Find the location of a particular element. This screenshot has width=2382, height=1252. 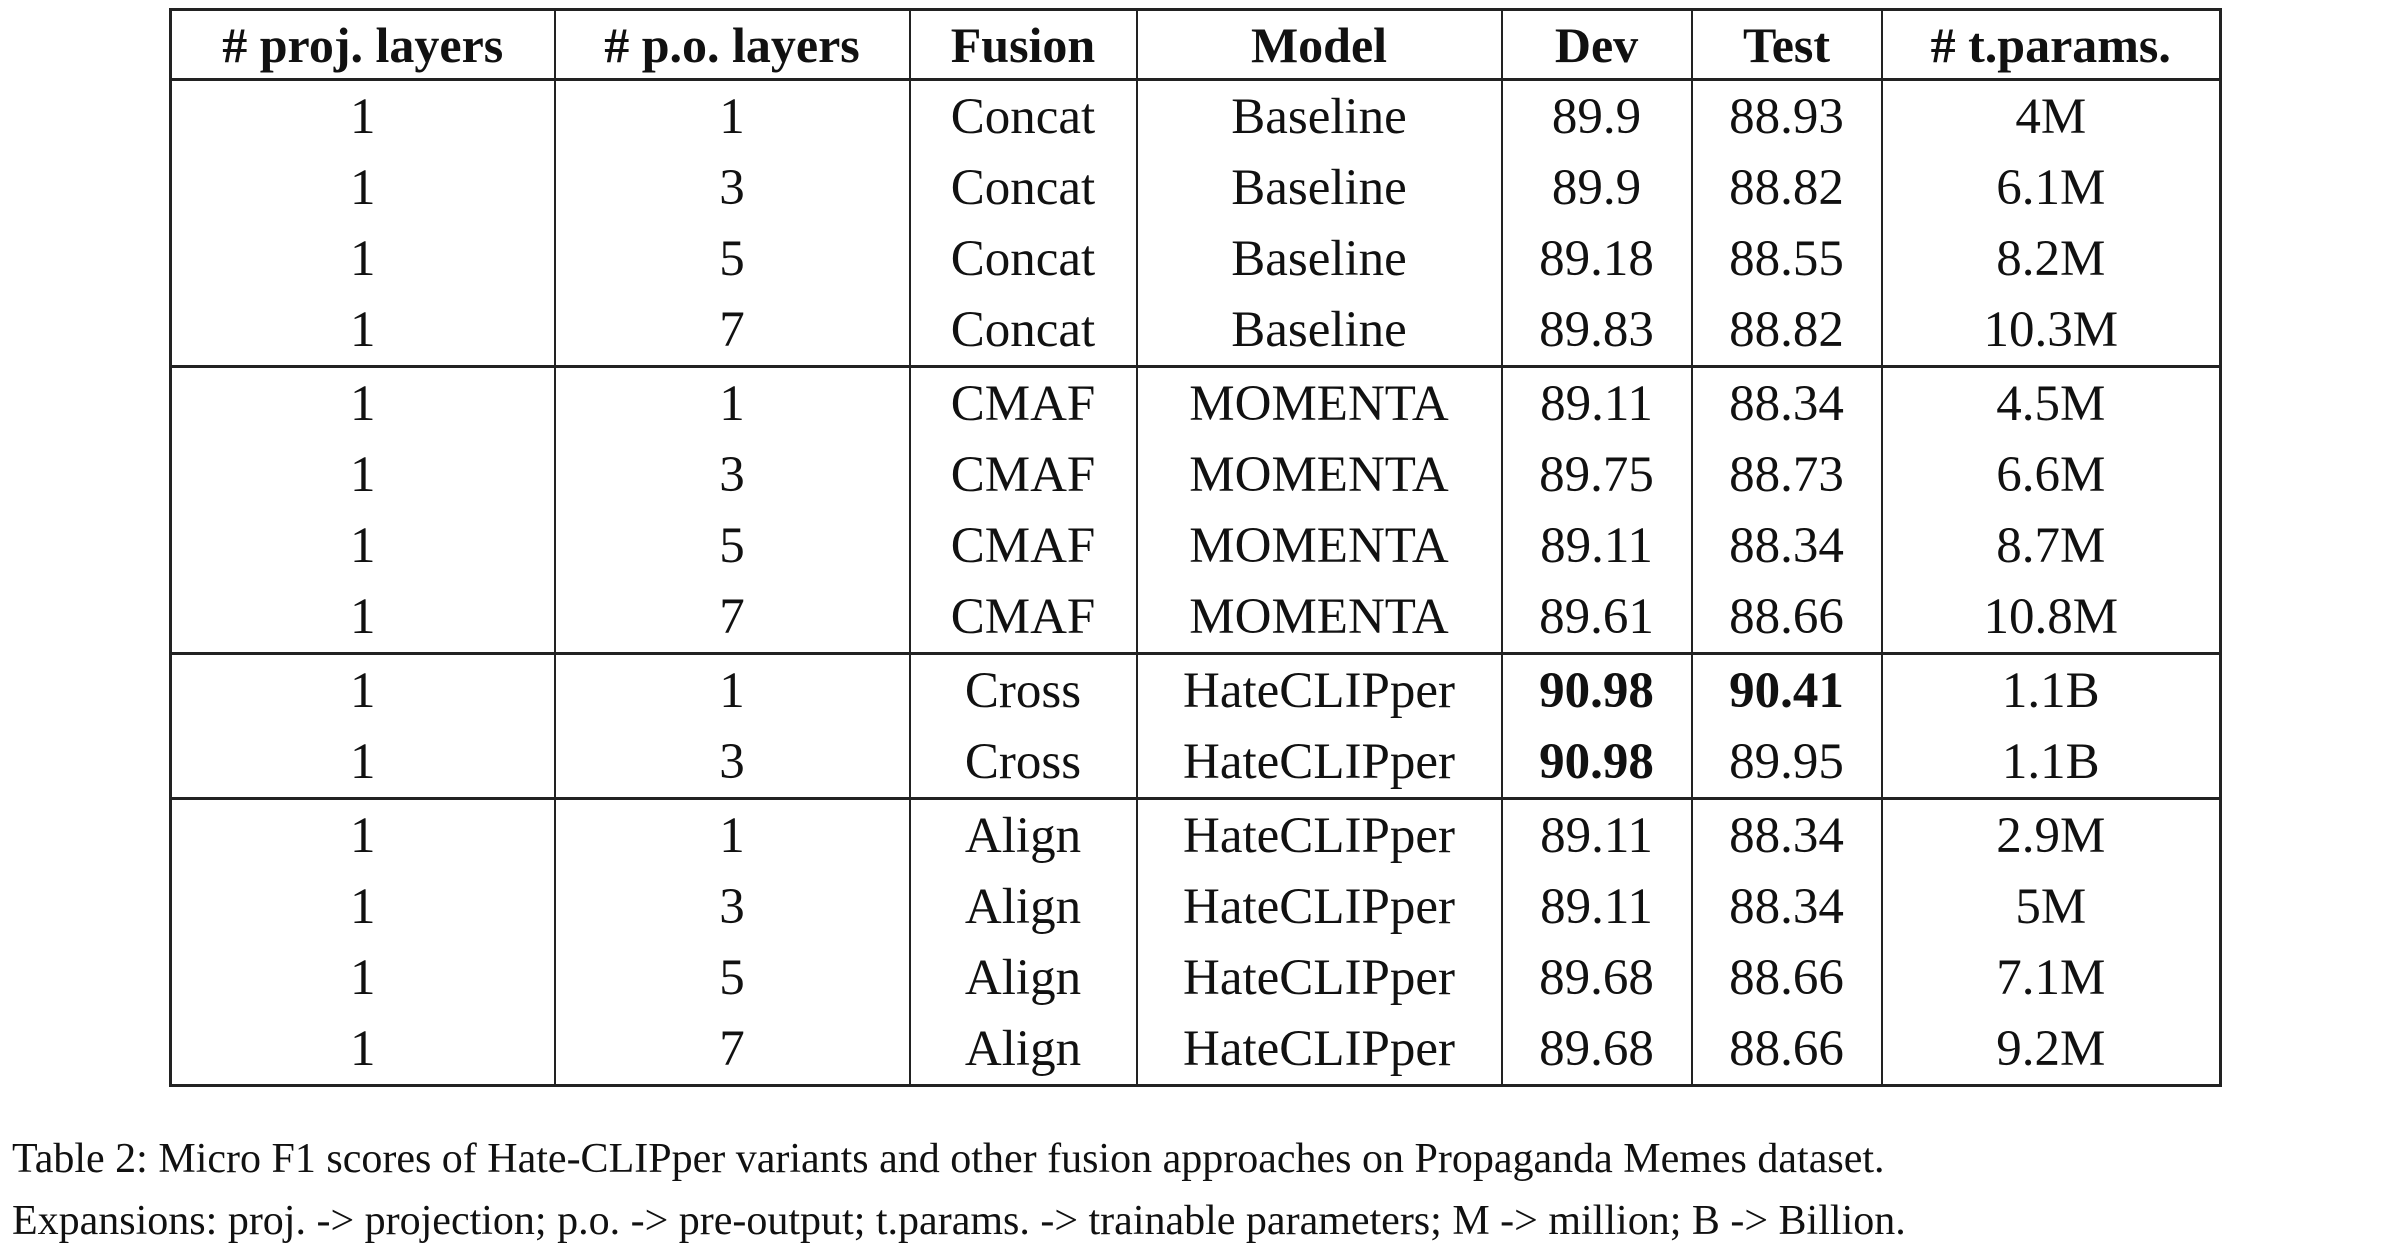

cell-trainable-params: 4M is located at coordinates (2051, 115).